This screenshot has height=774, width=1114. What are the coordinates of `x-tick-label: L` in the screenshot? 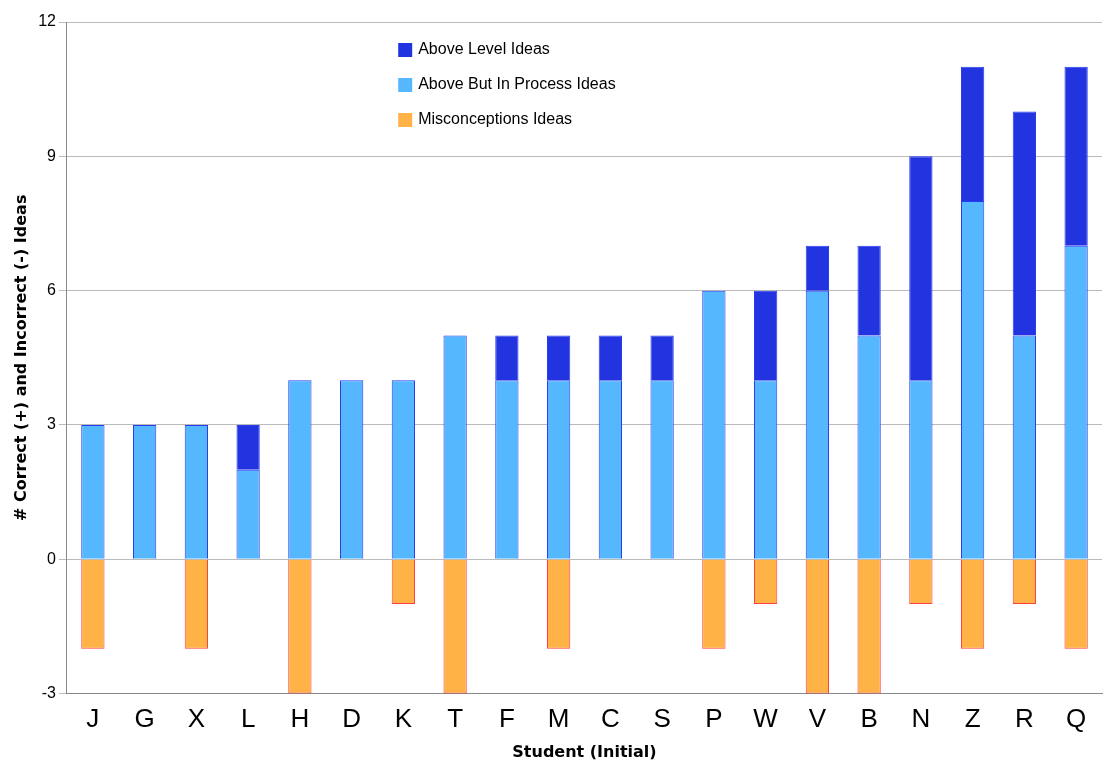 It's located at (248, 718).